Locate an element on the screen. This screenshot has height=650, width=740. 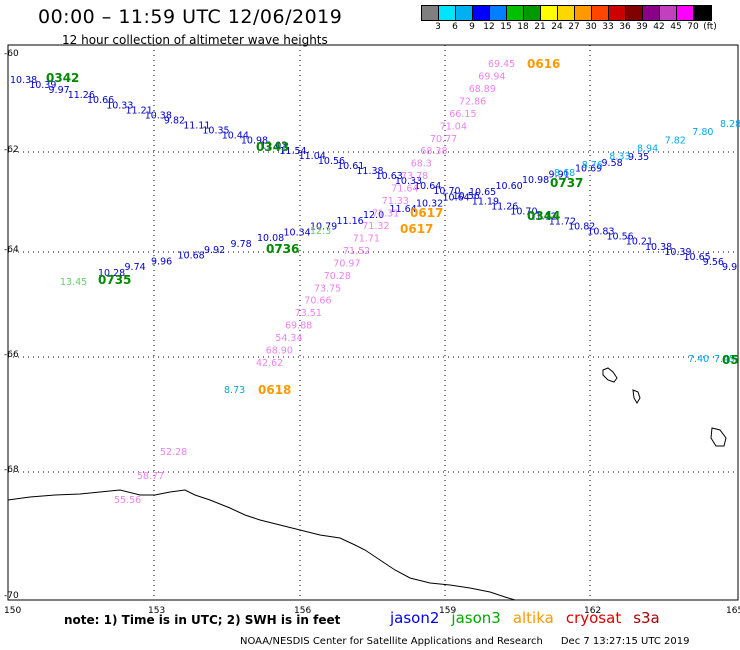
generated-timestamp: Dec 7 13:27:15 UTC 2019 is located at coordinates (625, 641).